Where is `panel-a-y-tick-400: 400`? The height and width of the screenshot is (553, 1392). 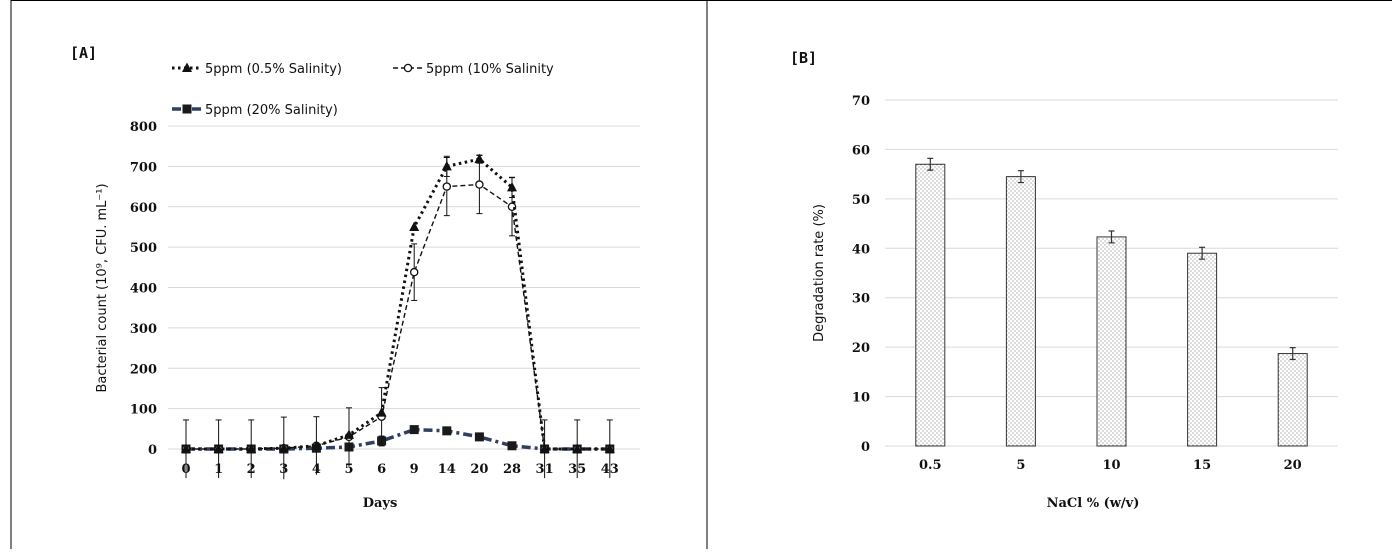
panel-a-y-tick-400: 400 is located at coordinates (143, 289).